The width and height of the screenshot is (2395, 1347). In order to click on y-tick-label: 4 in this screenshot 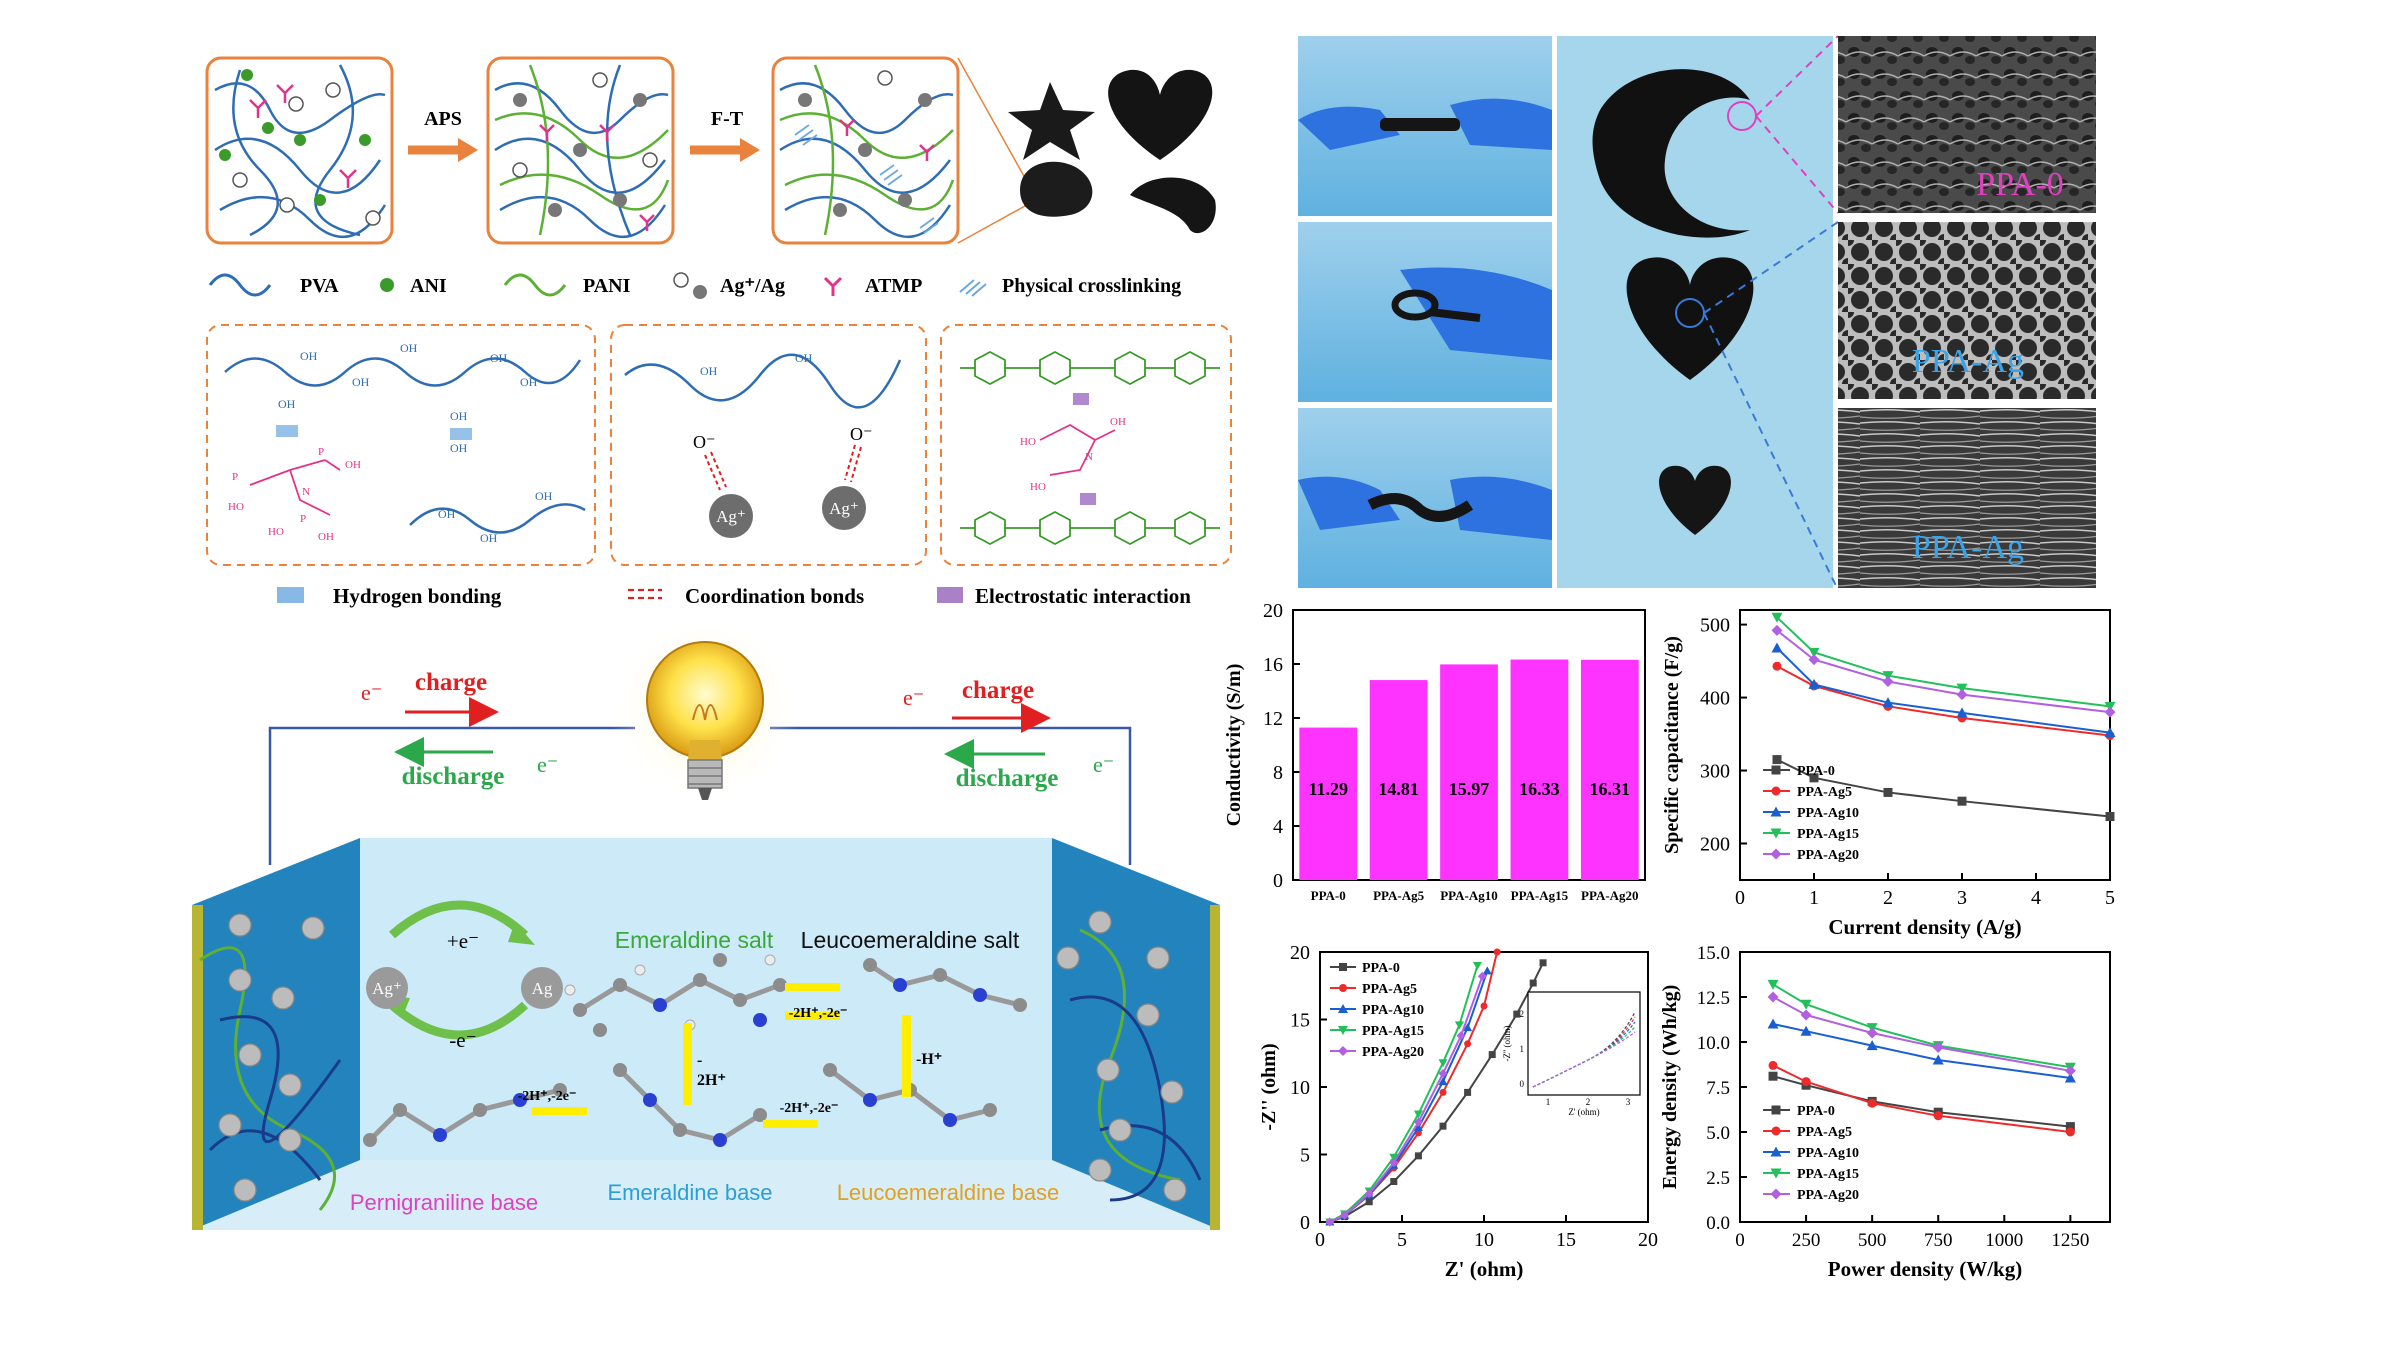, I will do `click(1278, 827)`.